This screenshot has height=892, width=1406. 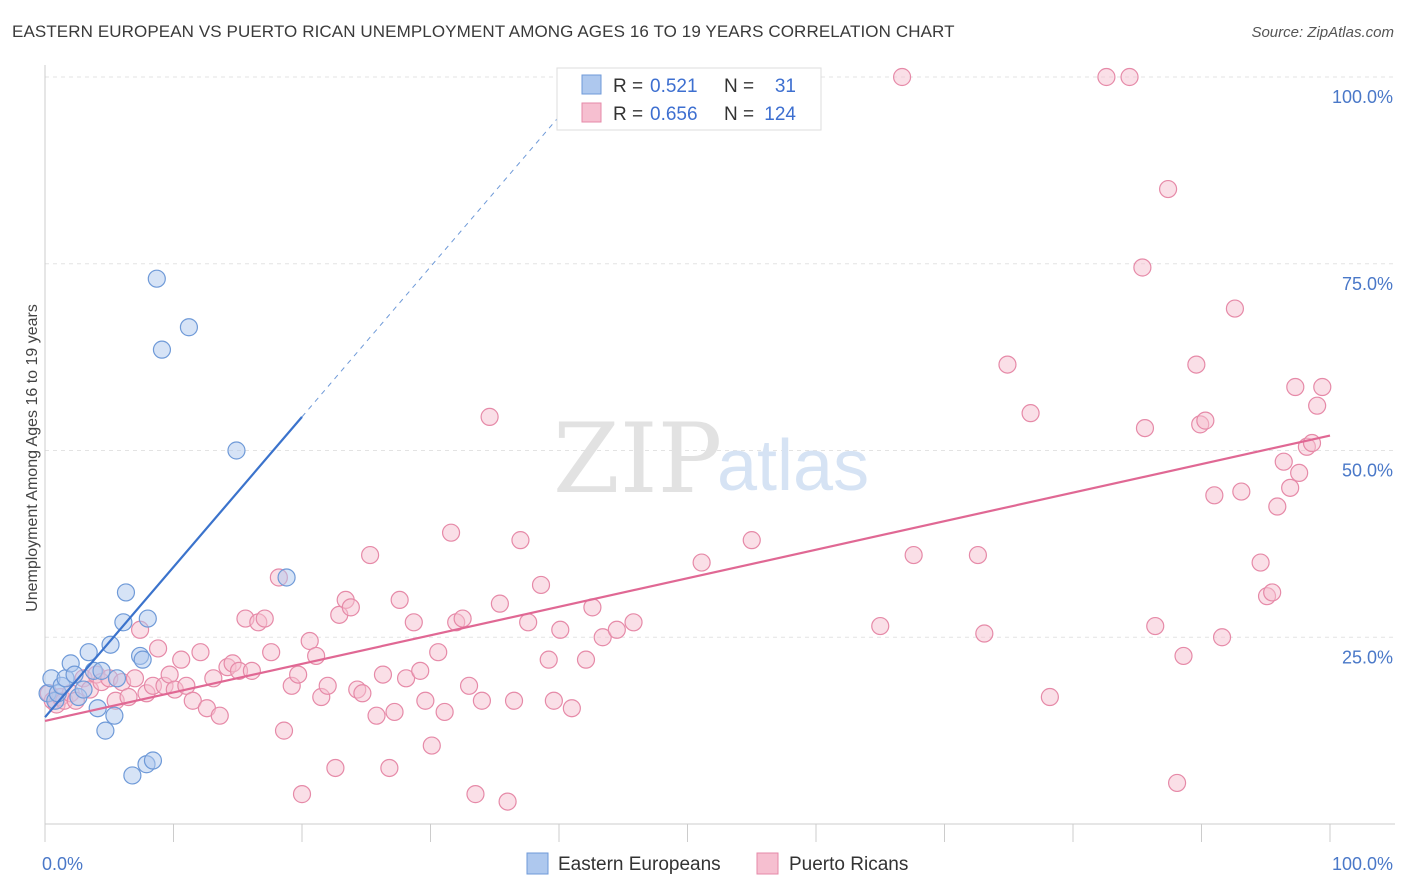 I want to click on series-eastern-europeans, so click(x=167, y=527).